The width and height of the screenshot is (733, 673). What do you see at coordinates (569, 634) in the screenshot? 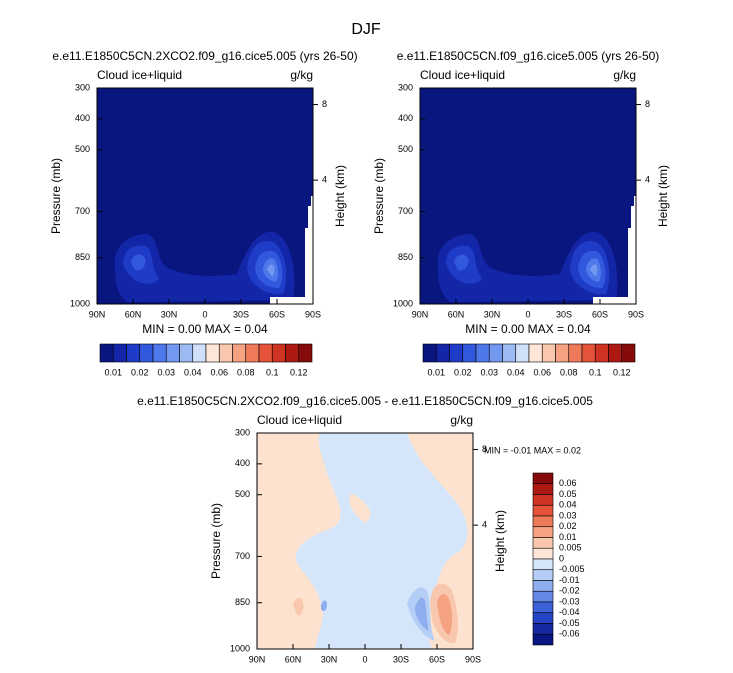
I see `colorbar-label: -0.06` at bounding box center [569, 634].